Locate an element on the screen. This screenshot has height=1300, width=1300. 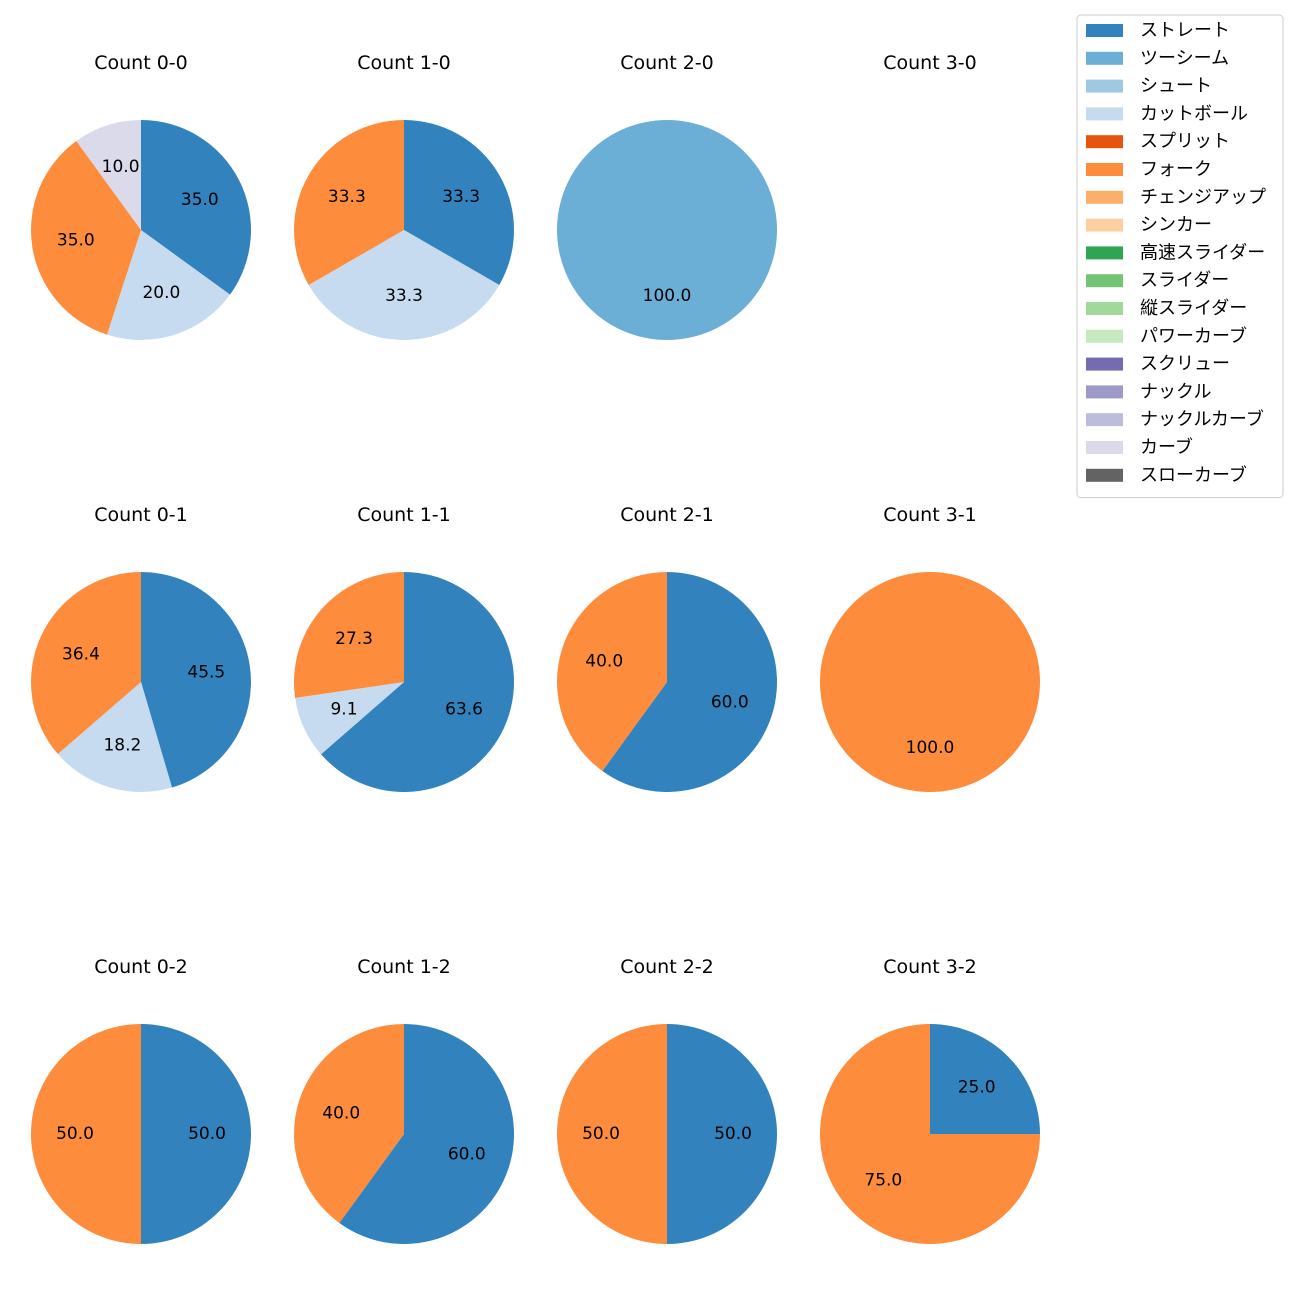
pie-chart: Count 0-2 50.0 50.0 is located at coordinates (141, 1100).